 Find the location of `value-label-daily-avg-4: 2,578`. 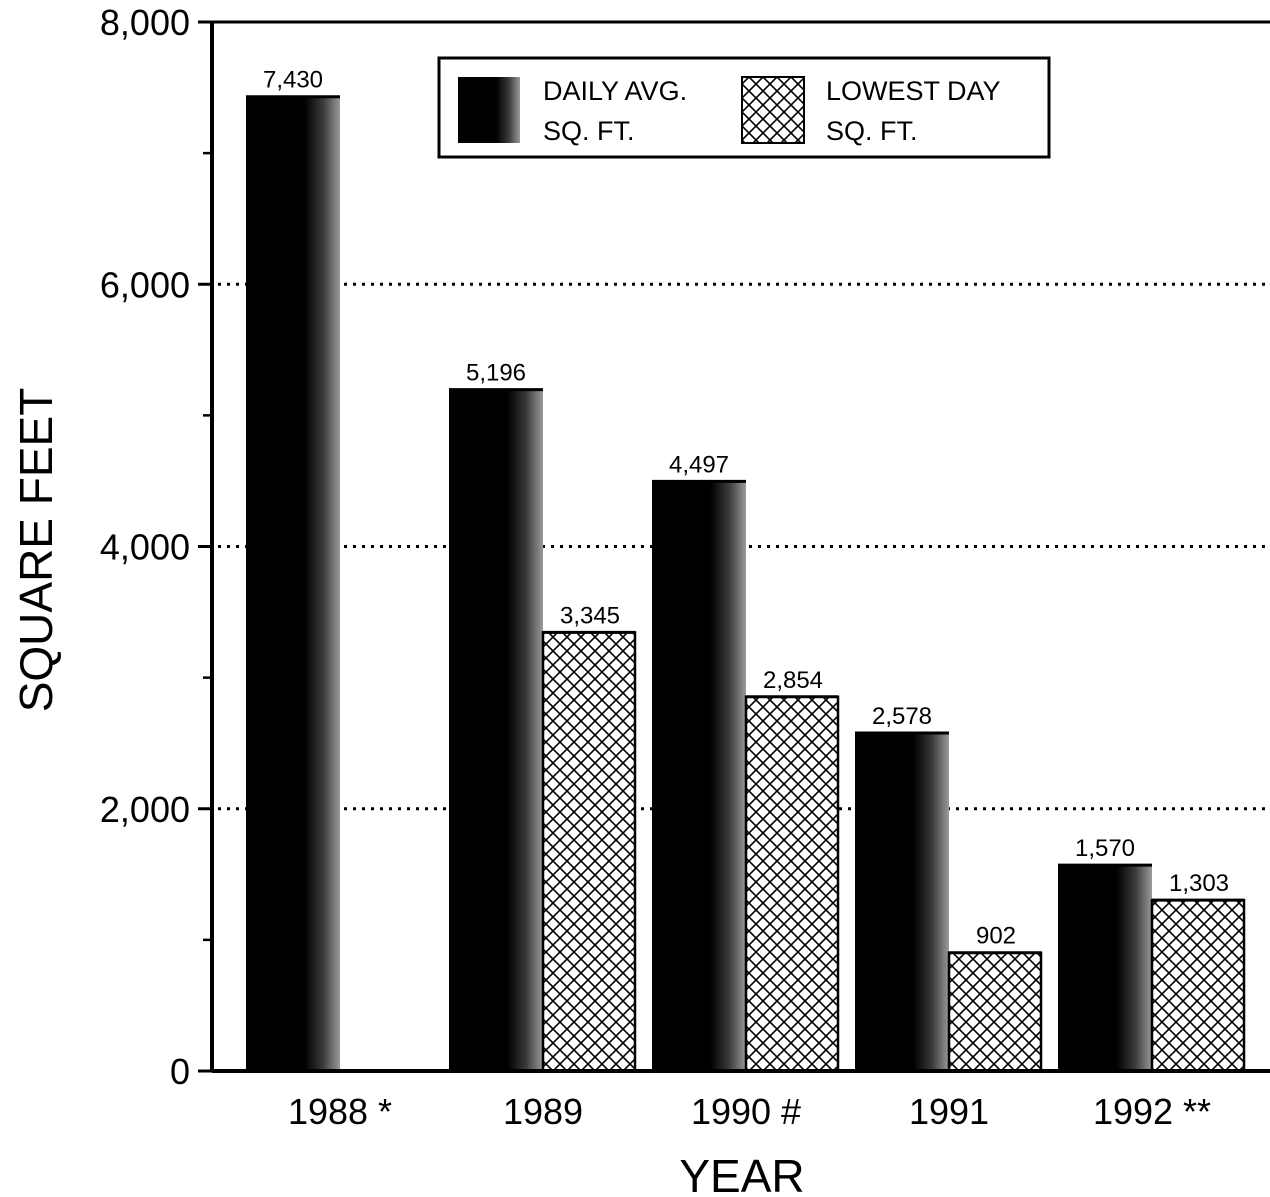

value-label-daily-avg-4: 2,578 is located at coordinates (902, 716).